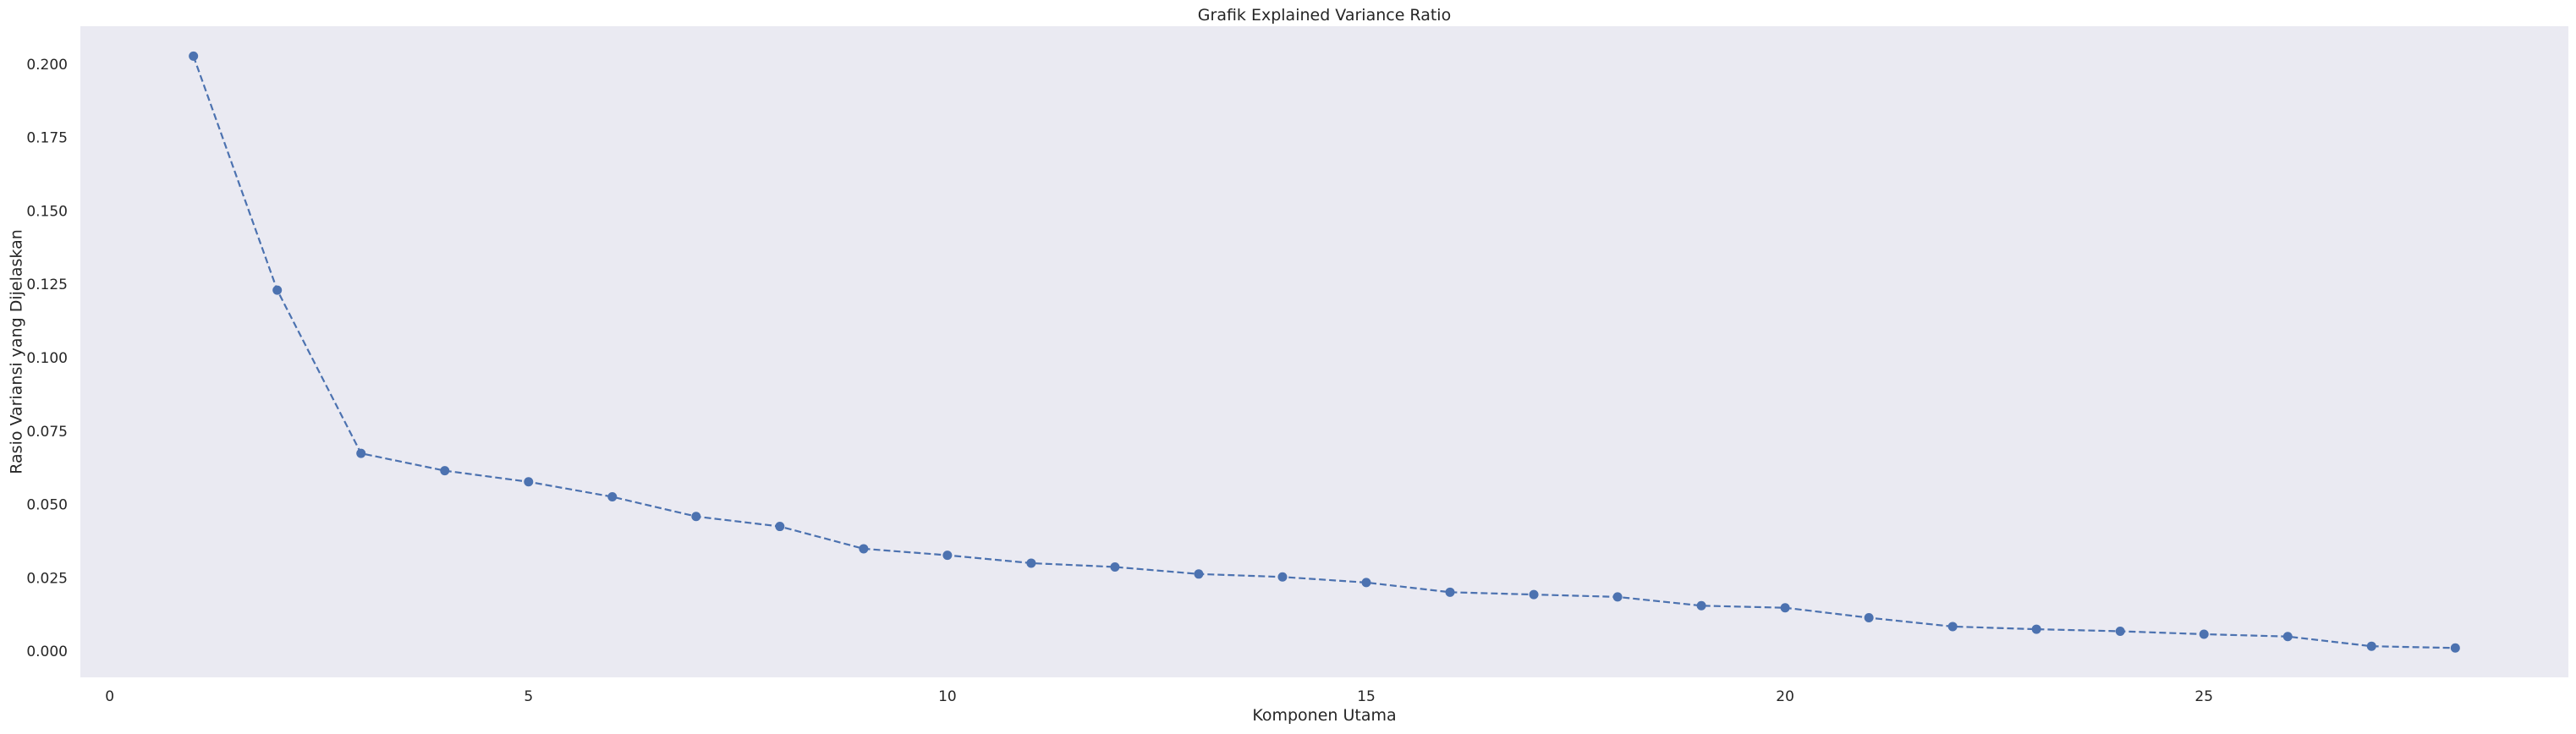  What do you see at coordinates (2204, 696) in the screenshot?
I see `x-tick-label: 25` at bounding box center [2204, 696].